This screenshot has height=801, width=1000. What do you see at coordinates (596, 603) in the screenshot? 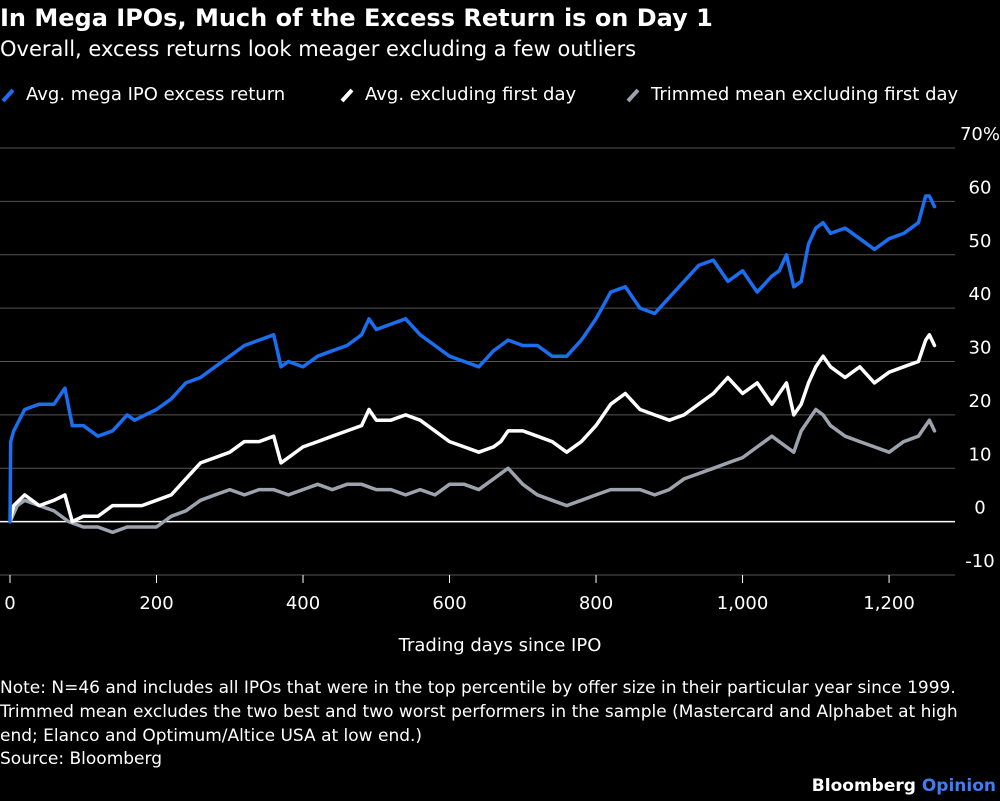
I see `x-tick-label: 800` at bounding box center [596, 603].